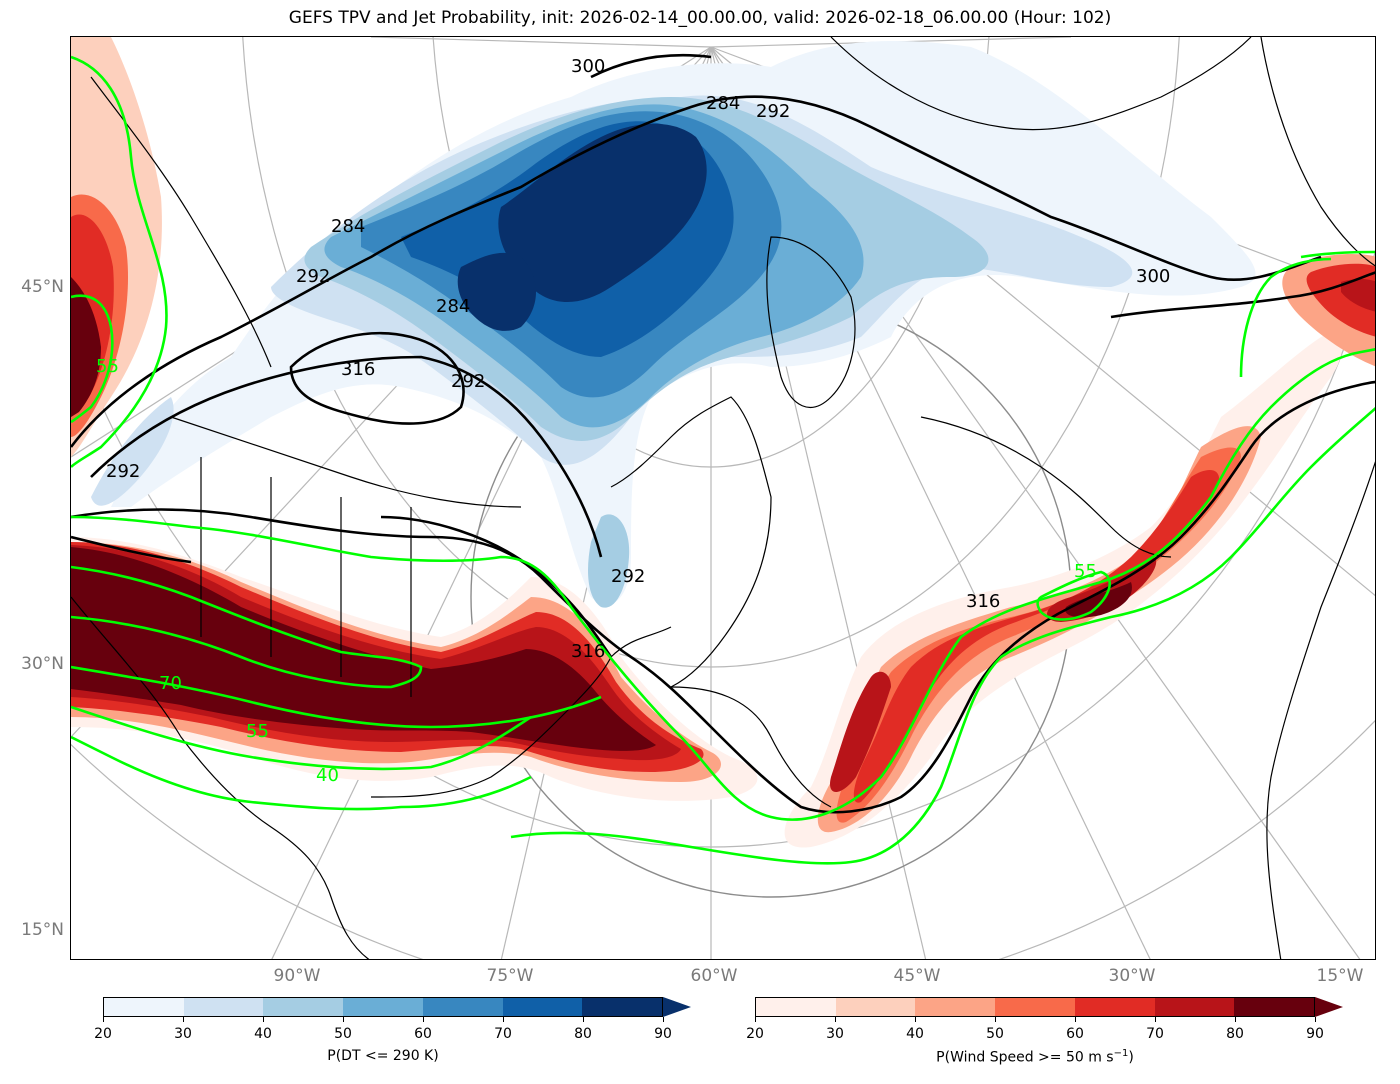 The image size is (1400, 1084). Describe the element at coordinates (183, 1034) in the screenshot. I see `tpv-colorbar-tick-label: 30` at that location.